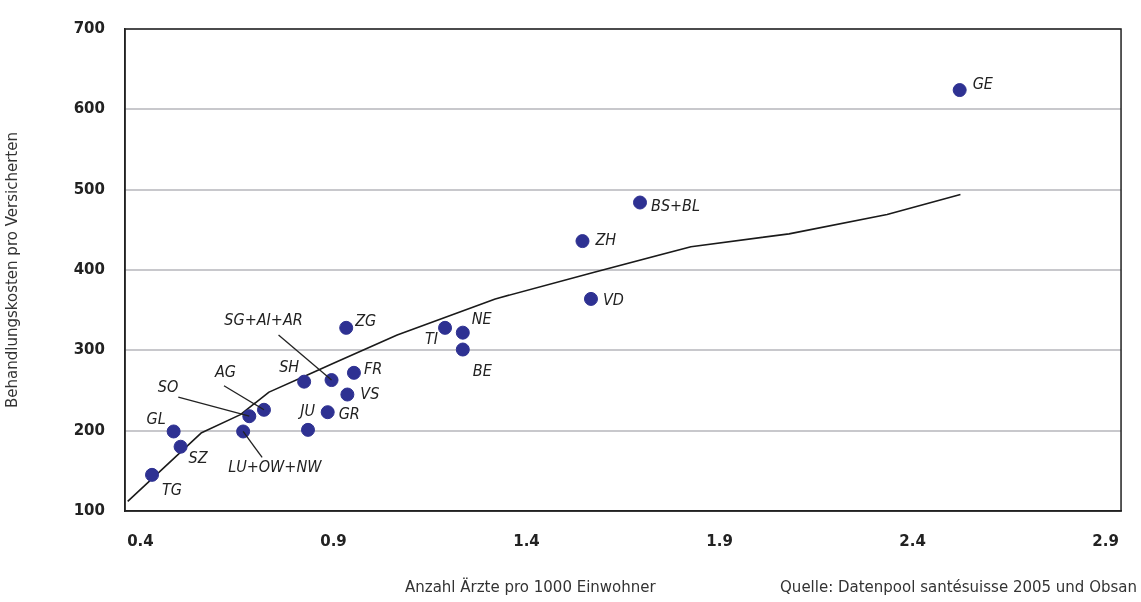 This screenshot has width=1141, height=602. Describe the element at coordinates (912, 540) in the screenshot. I see `x-tick-label: 2.4` at that location.